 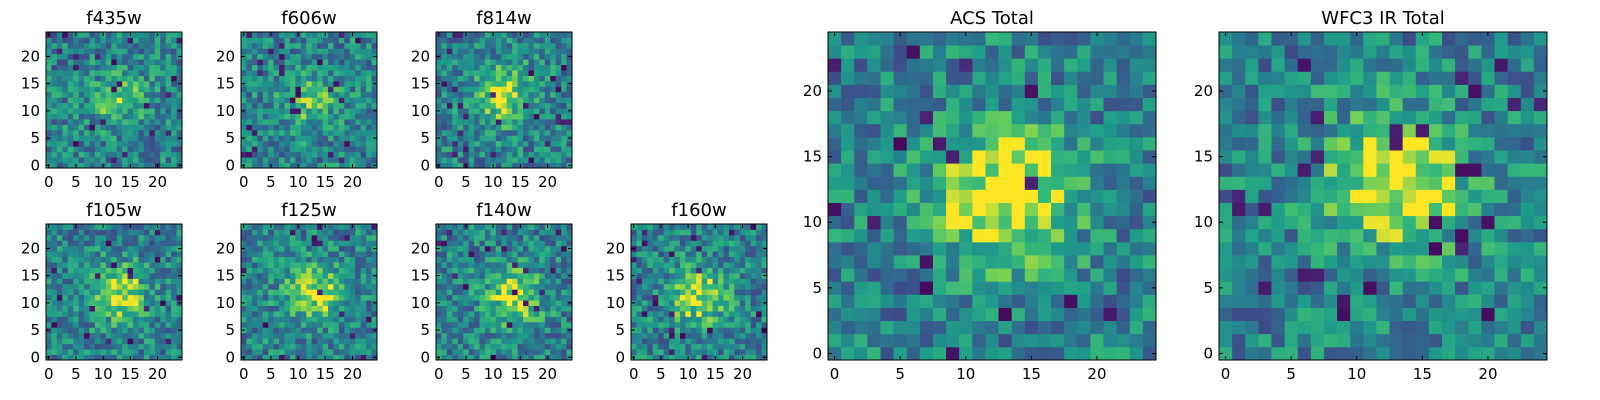 I want to click on heatmap-cells, so click(x=504, y=292).